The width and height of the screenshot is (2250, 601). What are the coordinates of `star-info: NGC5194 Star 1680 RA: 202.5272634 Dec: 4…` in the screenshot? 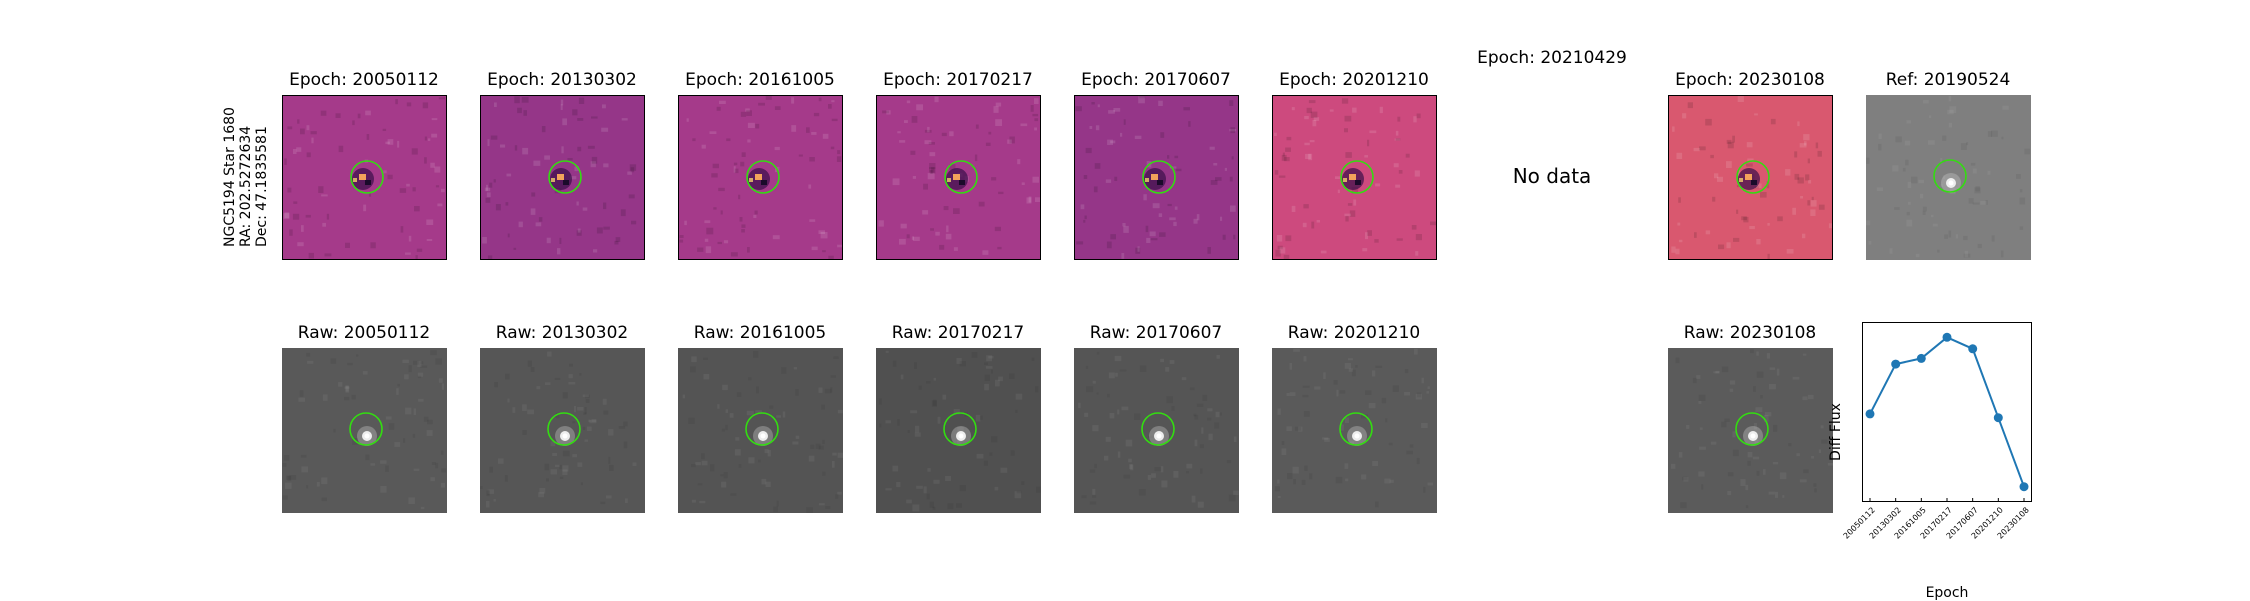 It's located at (252, 177).